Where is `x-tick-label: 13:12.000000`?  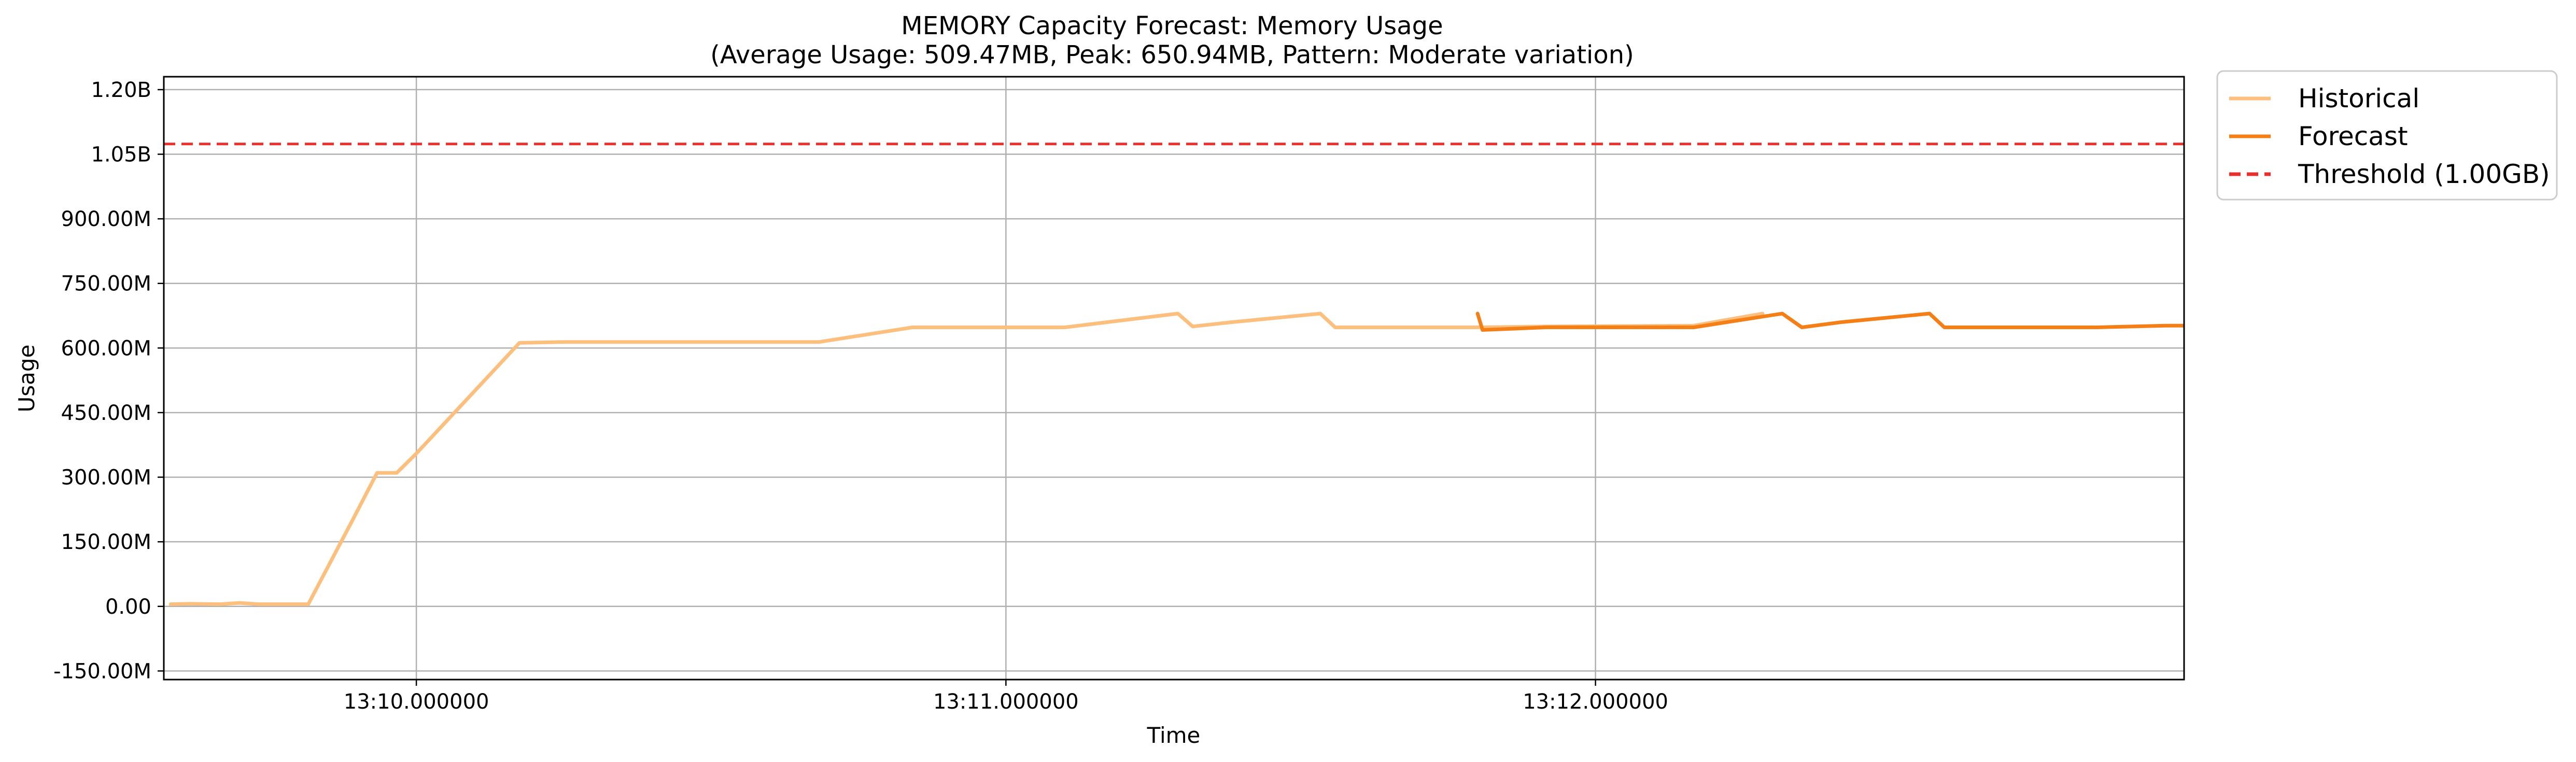 x-tick-label: 13:12.000000 is located at coordinates (1595, 702).